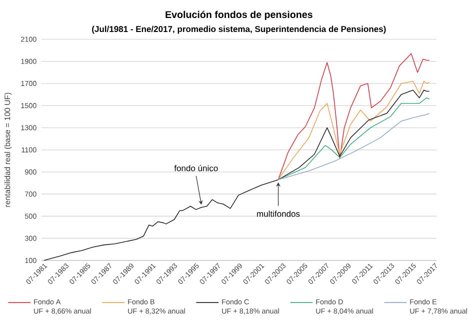 The height and width of the screenshot is (335, 474). Describe the element at coordinates (239, 15) in the screenshot. I see `chart-title: Evolución fondos de pensiones` at that location.